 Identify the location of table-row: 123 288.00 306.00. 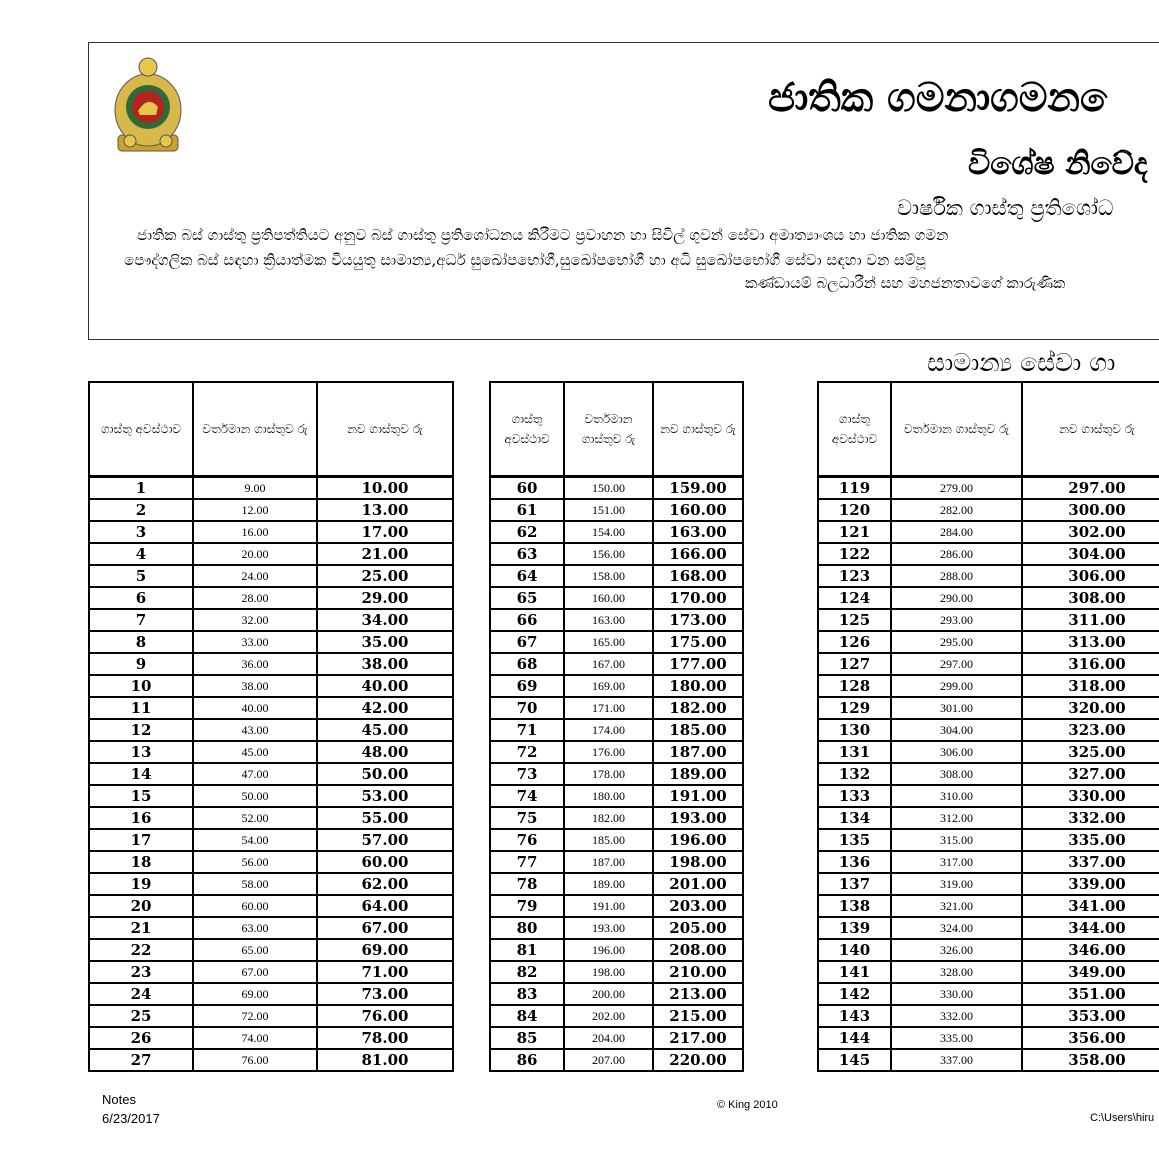
(988, 576).